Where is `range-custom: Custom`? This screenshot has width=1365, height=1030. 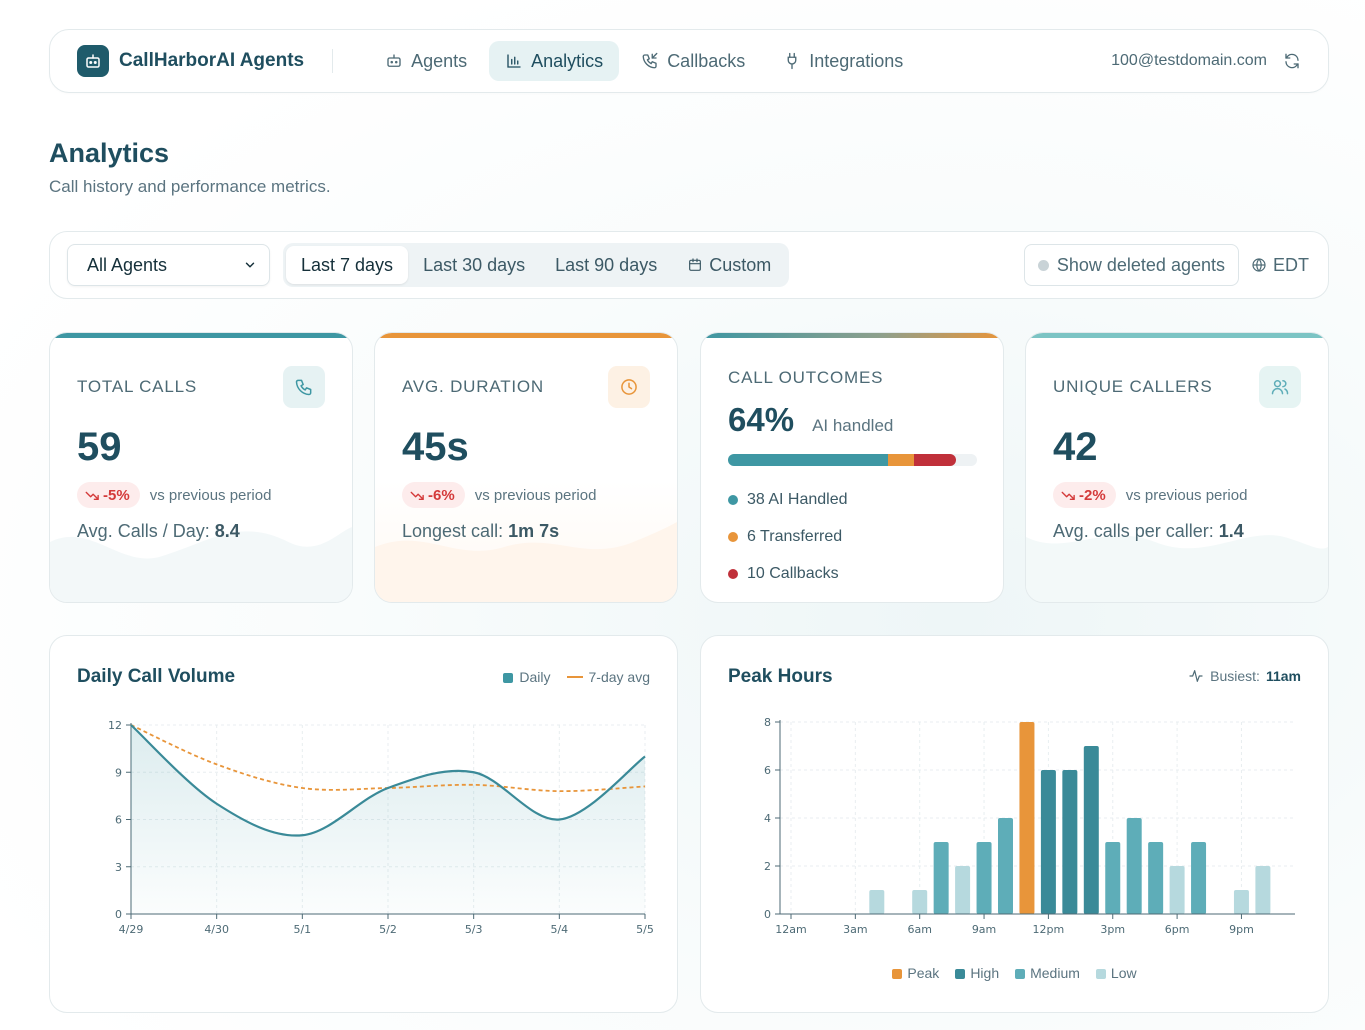
range-custom: Custom is located at coordinates (729, 265).